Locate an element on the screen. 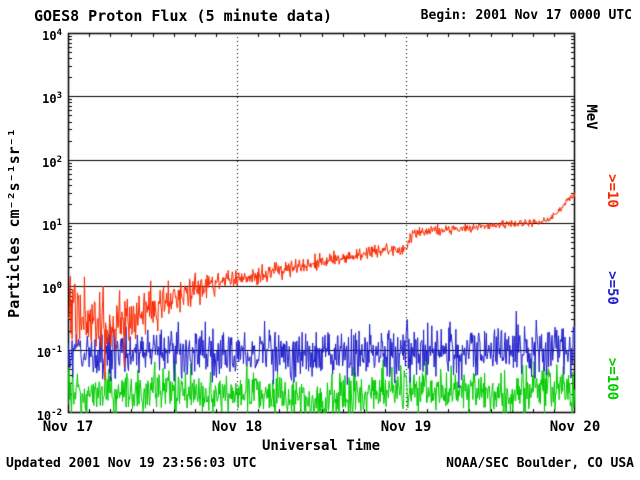  y-tick-label: 10⁰ is located at coordinates (52, 289).